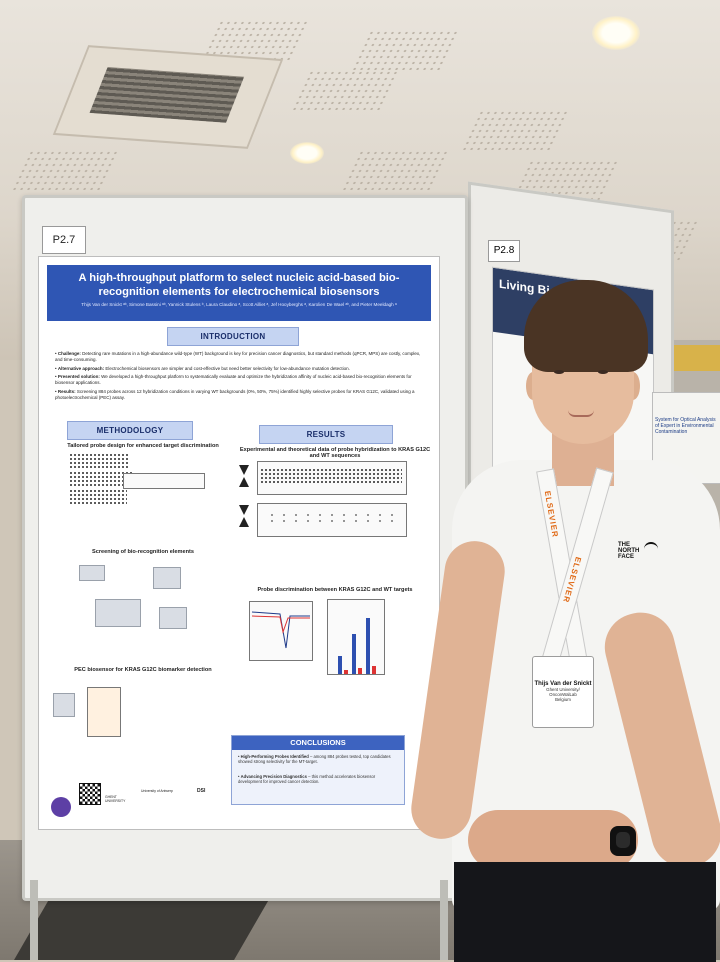 This screenshot has width=720, height=962. What do you see at coordinates (326, 434) in the screenshot?
I see `results-heading: RESULTS` at bounding box center [326, 434].